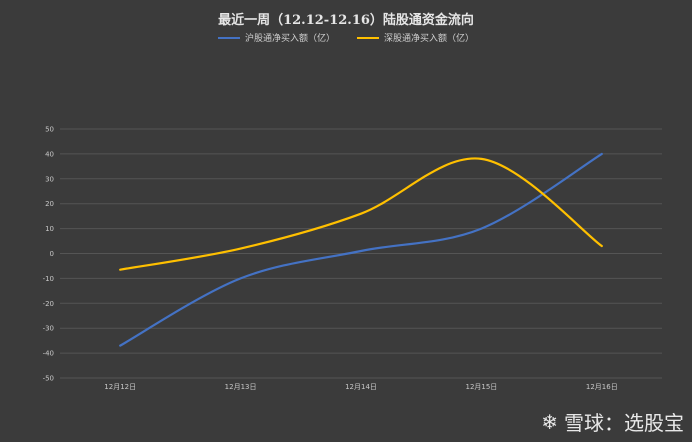 Image resolution: width=692 pixels, height=442 pixels. I want to click on x-tick-label-1: 12月13日, so click(241, 387).